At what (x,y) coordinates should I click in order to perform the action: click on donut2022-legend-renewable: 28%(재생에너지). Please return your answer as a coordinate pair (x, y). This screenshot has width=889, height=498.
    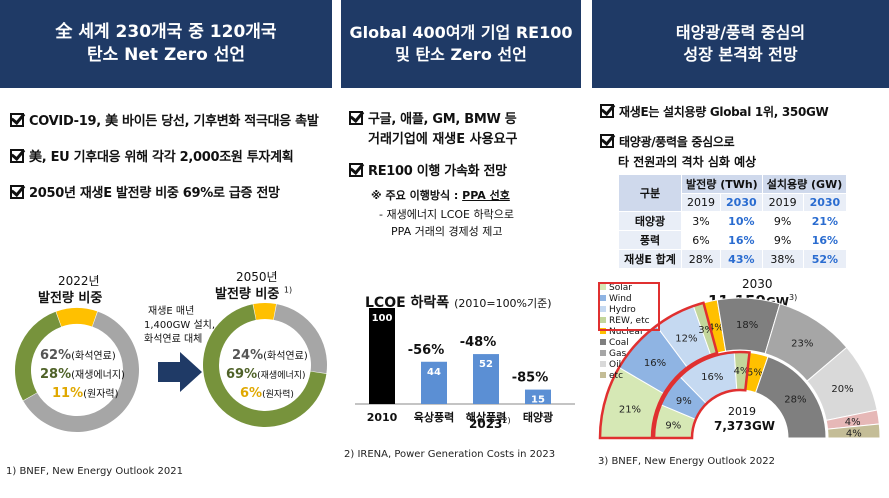
    Looking at the image, I should click on (82, 374).